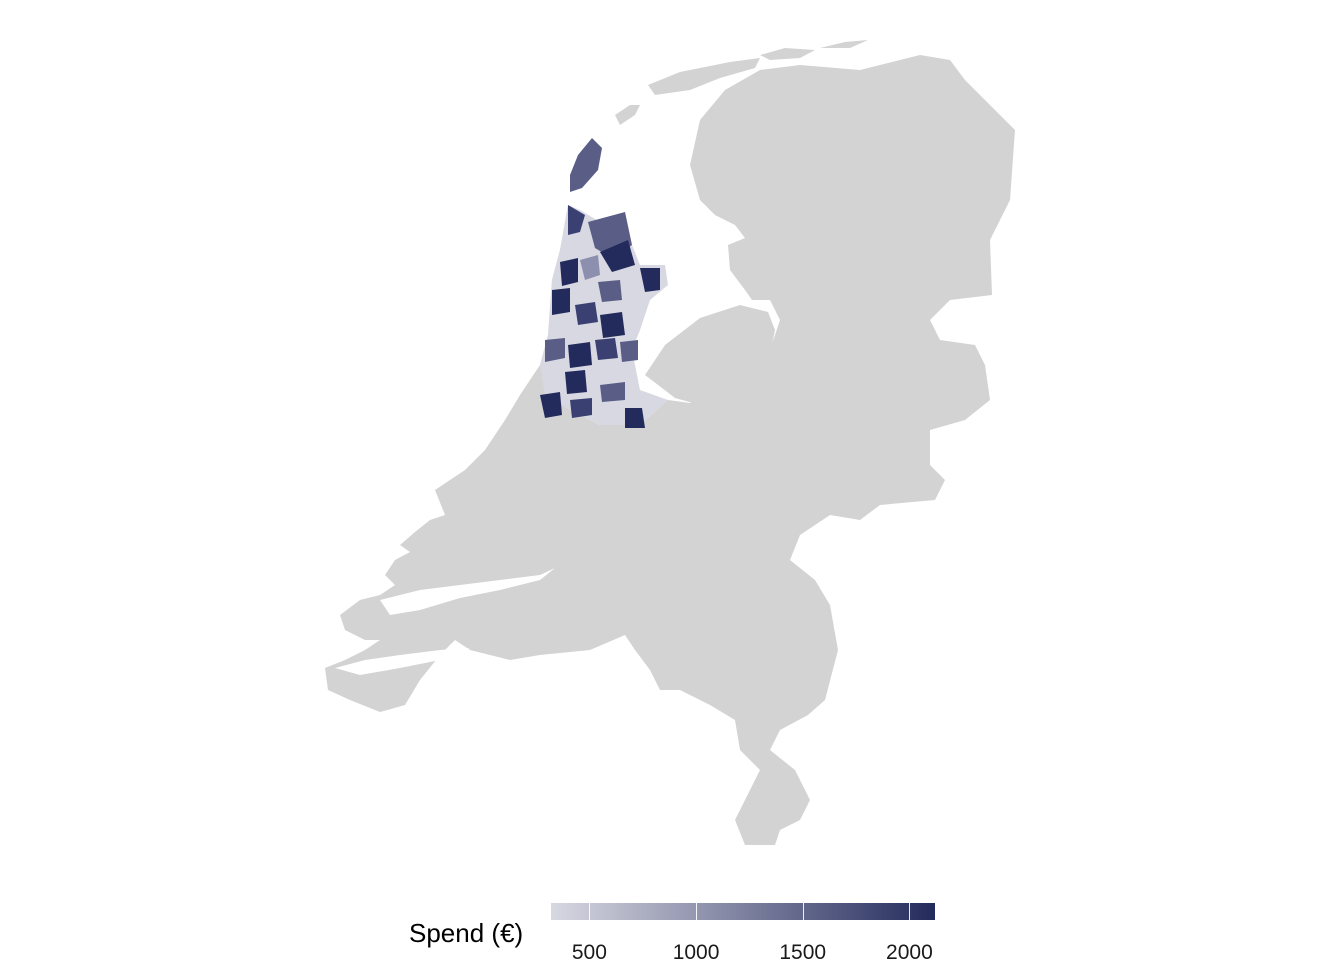 The height and width of the screenshot is (965, 1344). What do you see at coordinates (466, 933) in the screenshot?
I see `legend-title: Spend (€)` at bounding box center [466, 933].